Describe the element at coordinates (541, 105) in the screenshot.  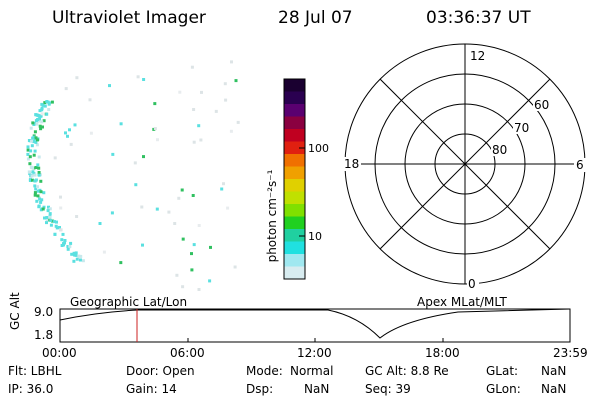
I see `lat-label-60: 60` at that location.